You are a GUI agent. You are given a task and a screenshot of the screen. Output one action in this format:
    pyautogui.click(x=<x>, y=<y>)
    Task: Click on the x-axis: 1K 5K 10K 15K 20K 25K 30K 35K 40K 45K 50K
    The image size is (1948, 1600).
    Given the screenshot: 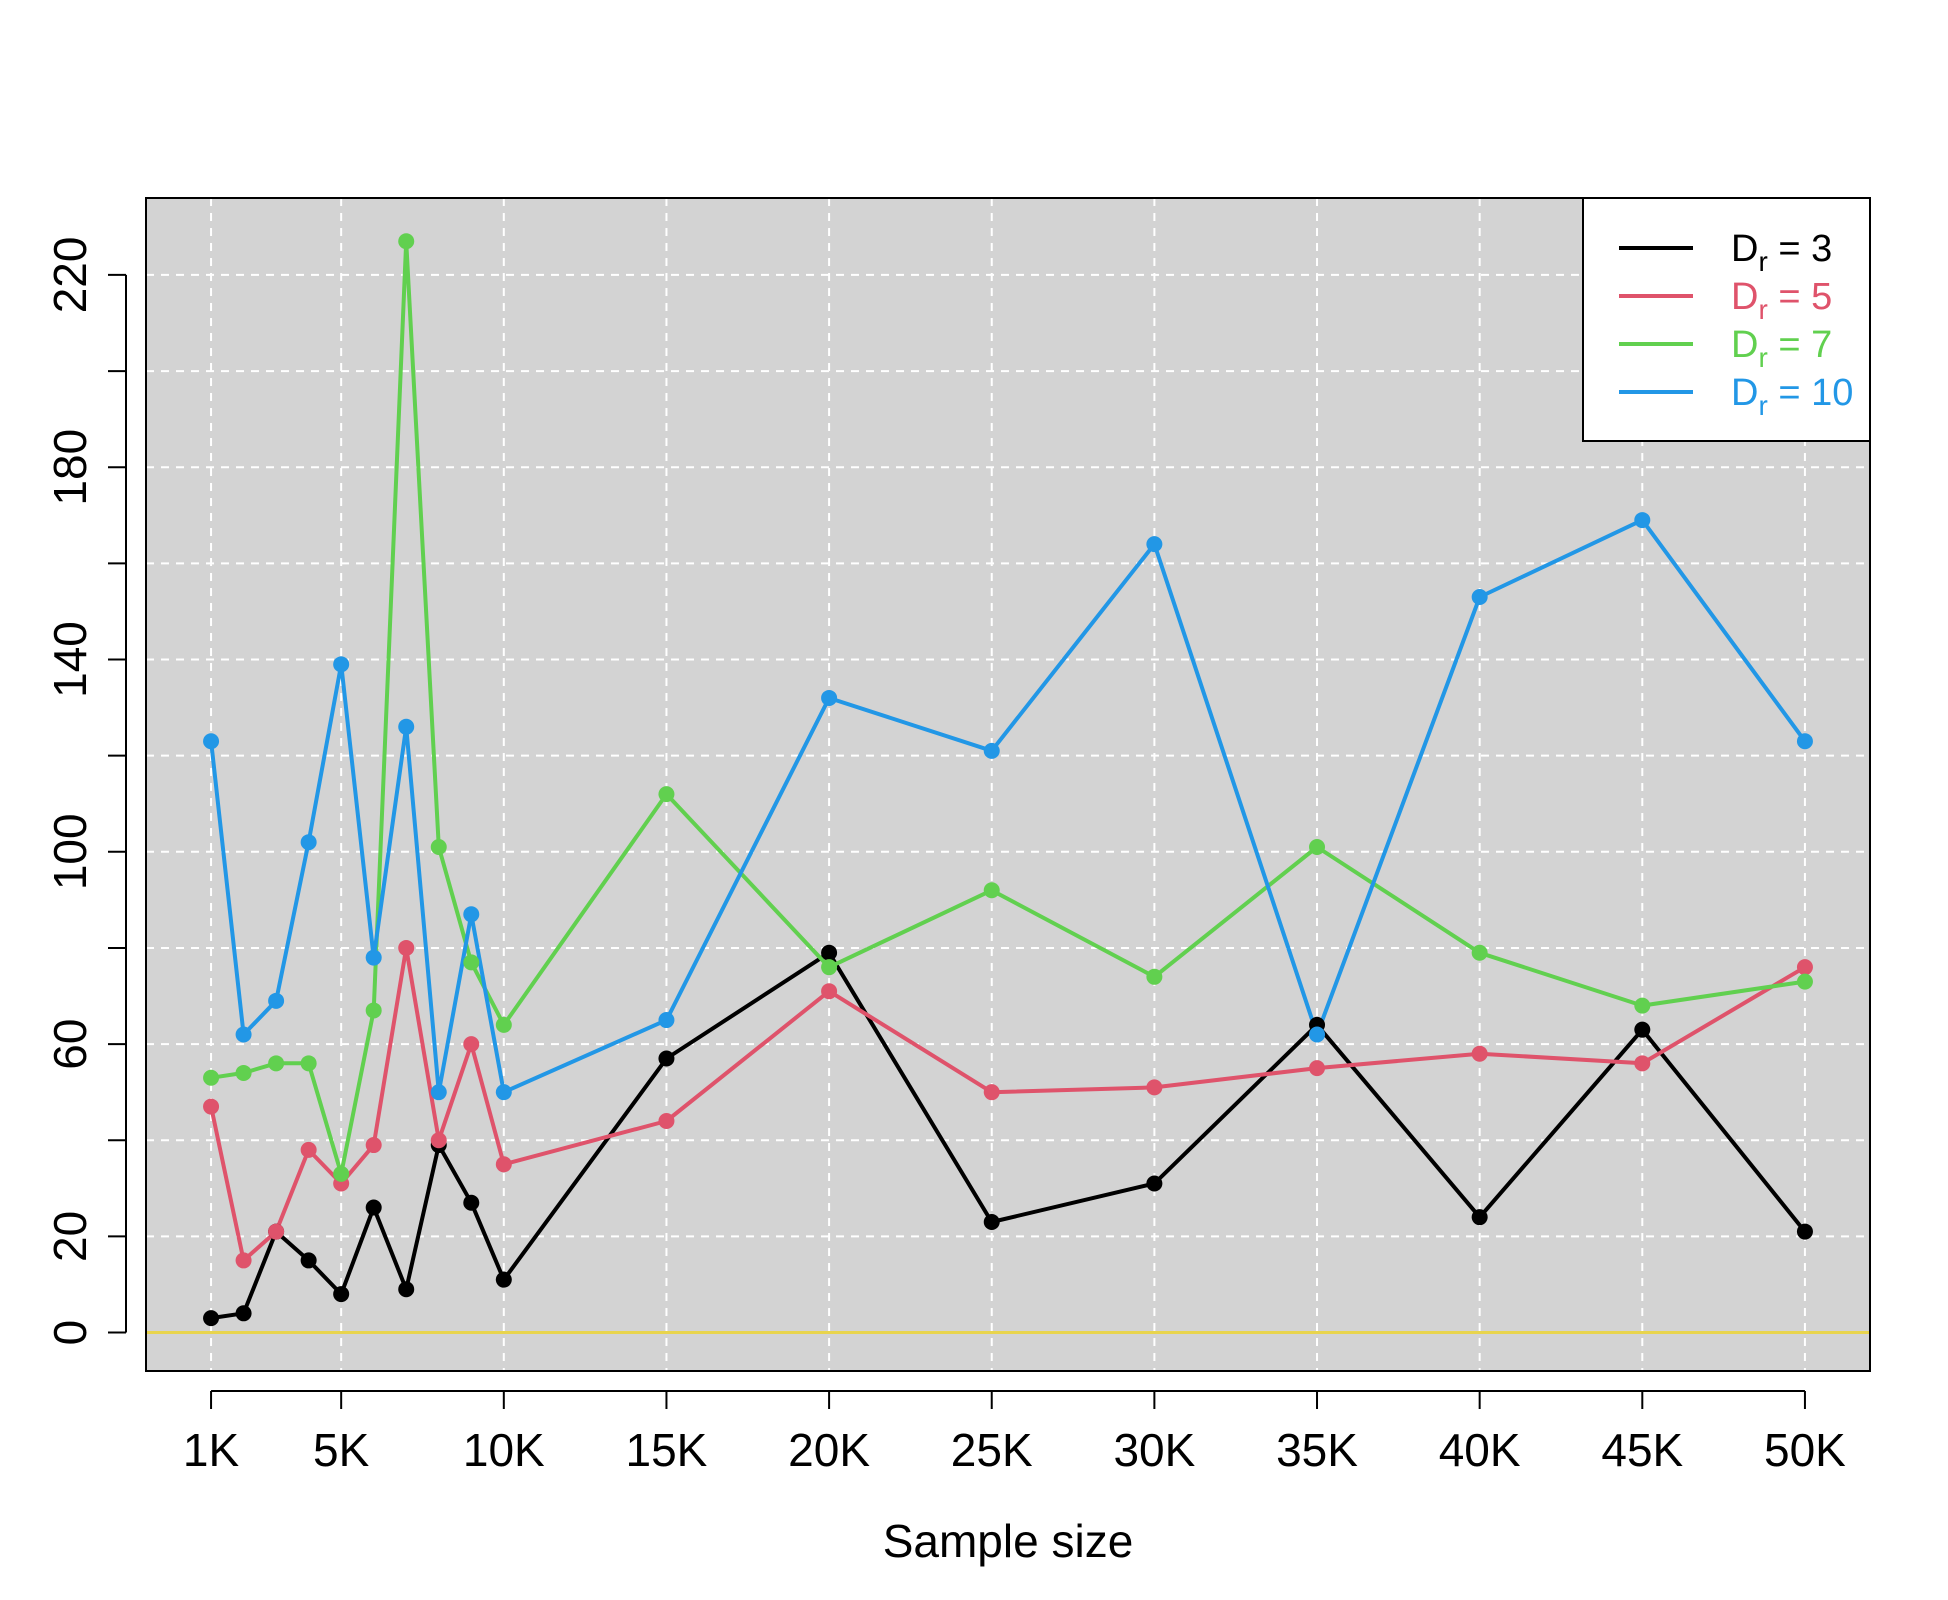 What is the action you would take?
    pyautogui.click(x=1014, y=1433)
    